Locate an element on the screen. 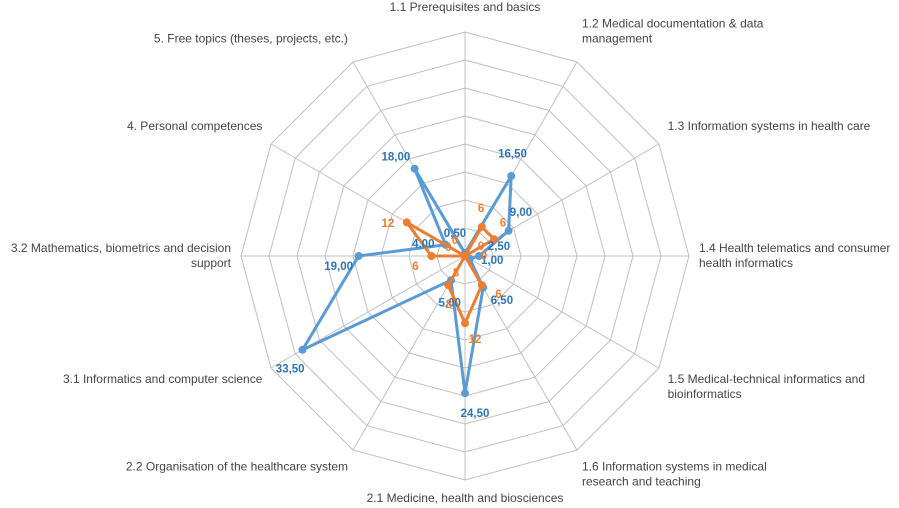  category-label-line: 4. Personal competences is located at coordinates (194, 126).